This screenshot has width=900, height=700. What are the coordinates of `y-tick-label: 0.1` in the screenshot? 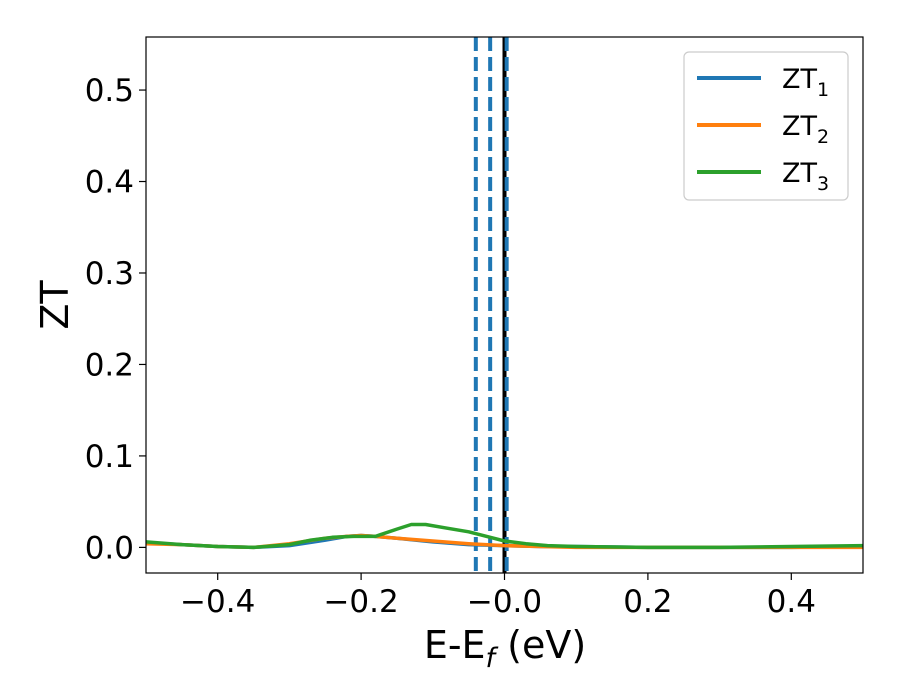 It's located at (109, 457).